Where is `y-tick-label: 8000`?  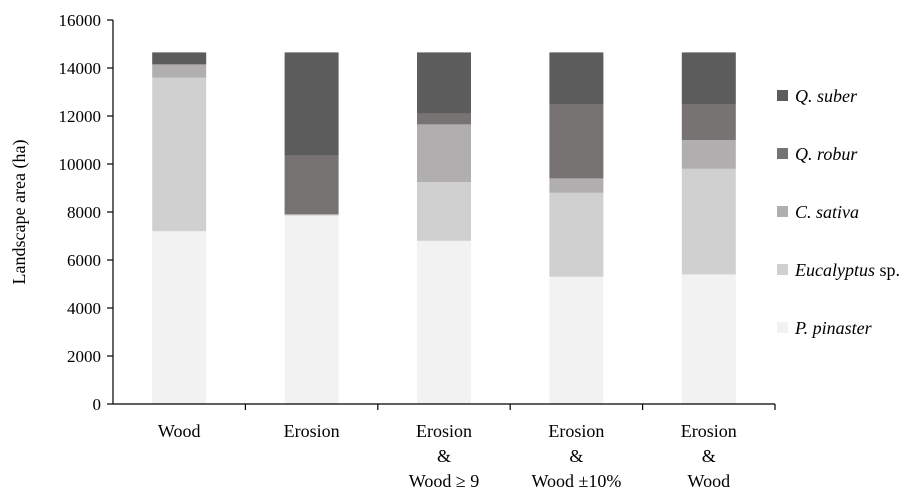 y-tick-label: 8000 is located at coordinates (84, 212).